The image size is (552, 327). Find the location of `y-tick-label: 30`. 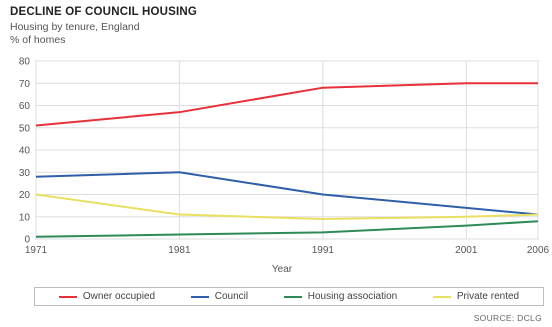

y-tick-label: 30 is located at coordinates (25, 173).